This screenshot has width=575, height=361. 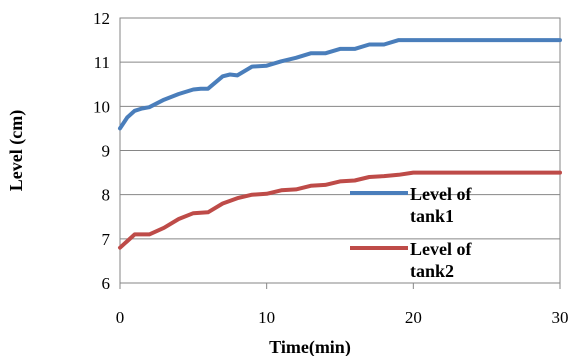 I want to click on y-tick-label: 6, so click(x=106, y=283).